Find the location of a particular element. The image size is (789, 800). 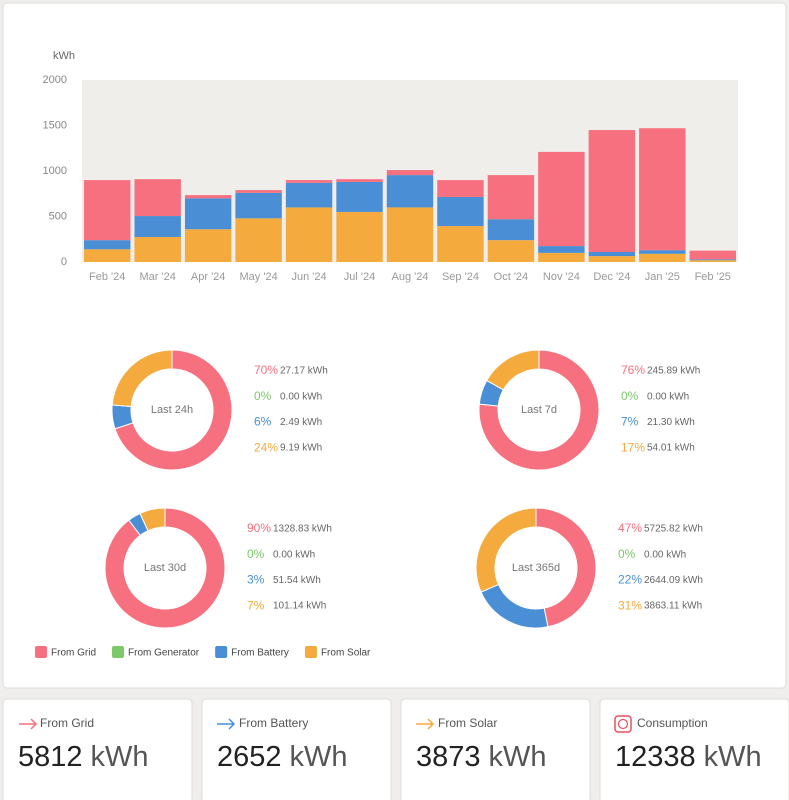

kpi-value-text: 2652 kWh is located at coordinates (282, 757).